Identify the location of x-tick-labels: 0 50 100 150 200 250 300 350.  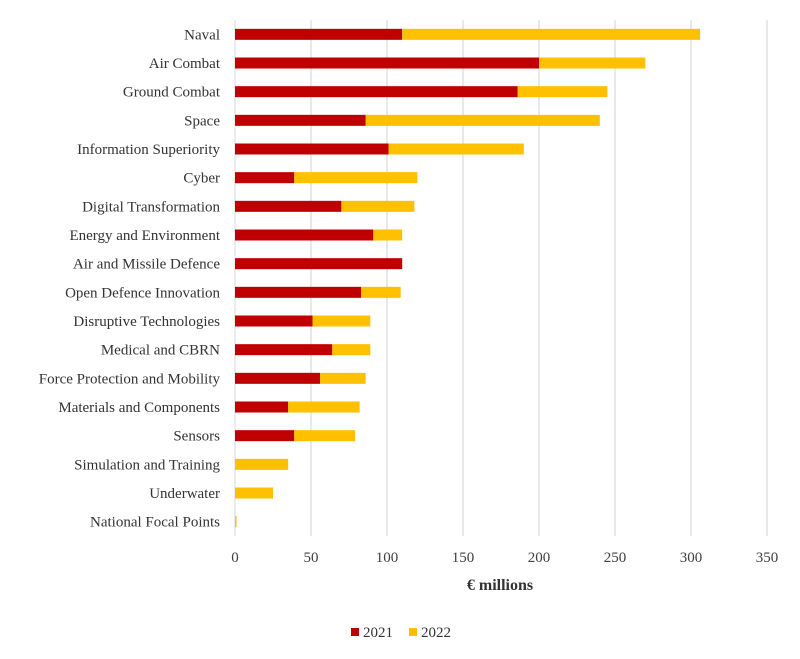
(504, 558).